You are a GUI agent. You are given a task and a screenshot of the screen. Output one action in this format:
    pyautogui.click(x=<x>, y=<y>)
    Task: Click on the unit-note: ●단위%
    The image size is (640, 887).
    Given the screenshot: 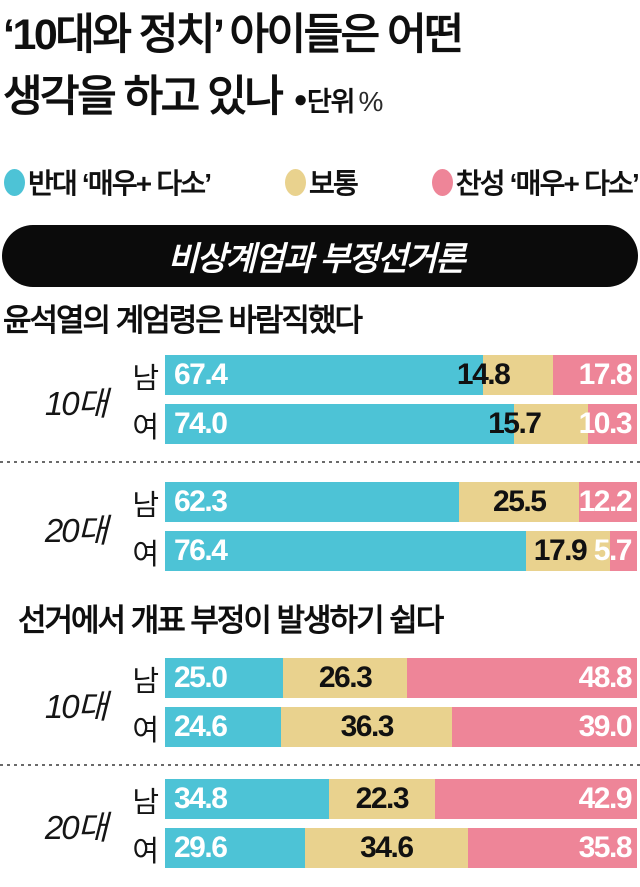 What is the action you would take?
    pyautogui.click(x=338, y=101)
    